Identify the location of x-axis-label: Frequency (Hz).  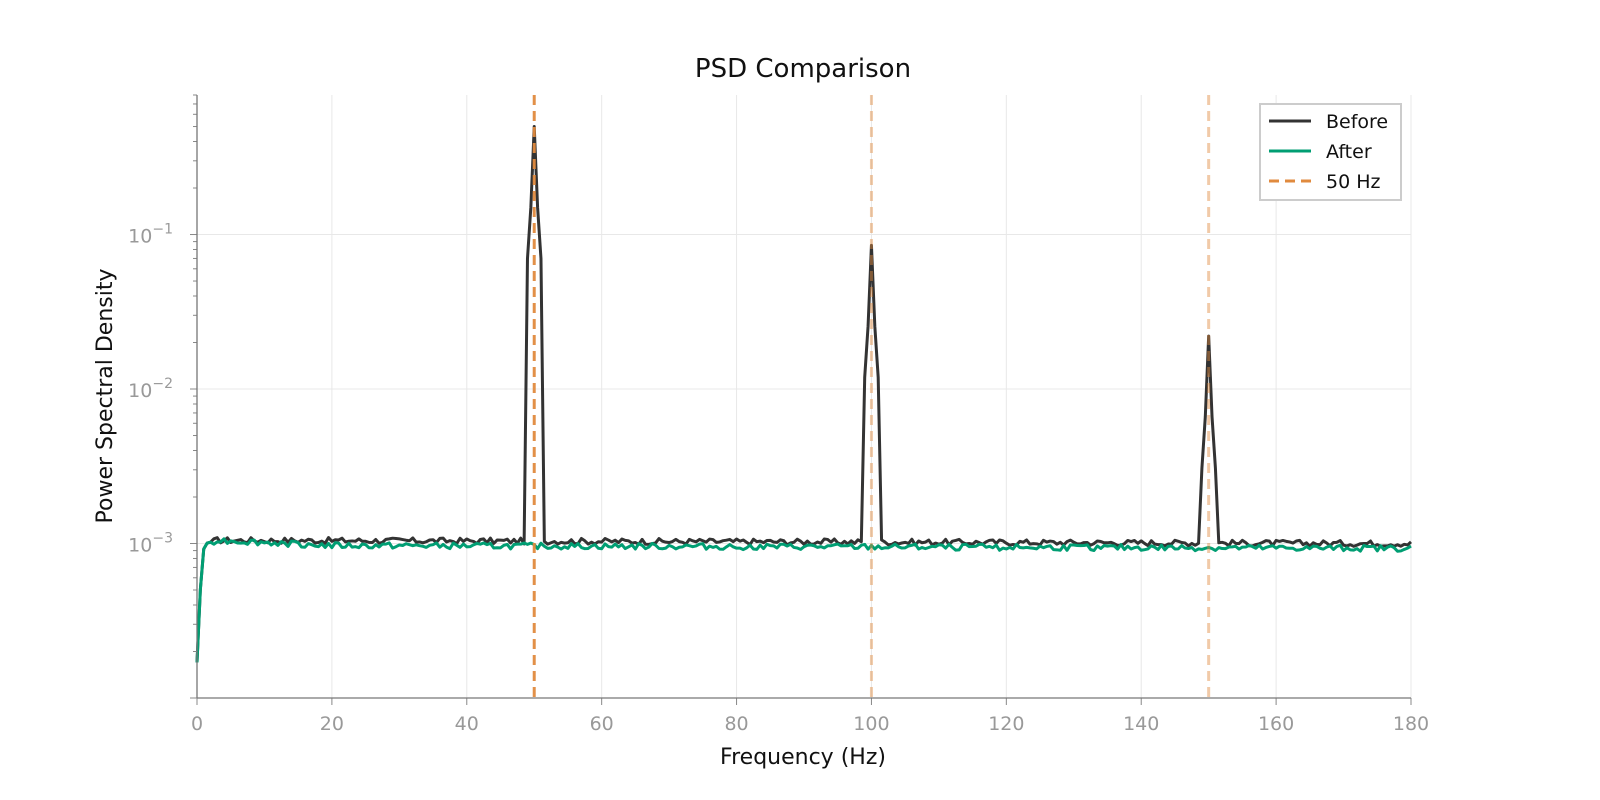
(803, 757).